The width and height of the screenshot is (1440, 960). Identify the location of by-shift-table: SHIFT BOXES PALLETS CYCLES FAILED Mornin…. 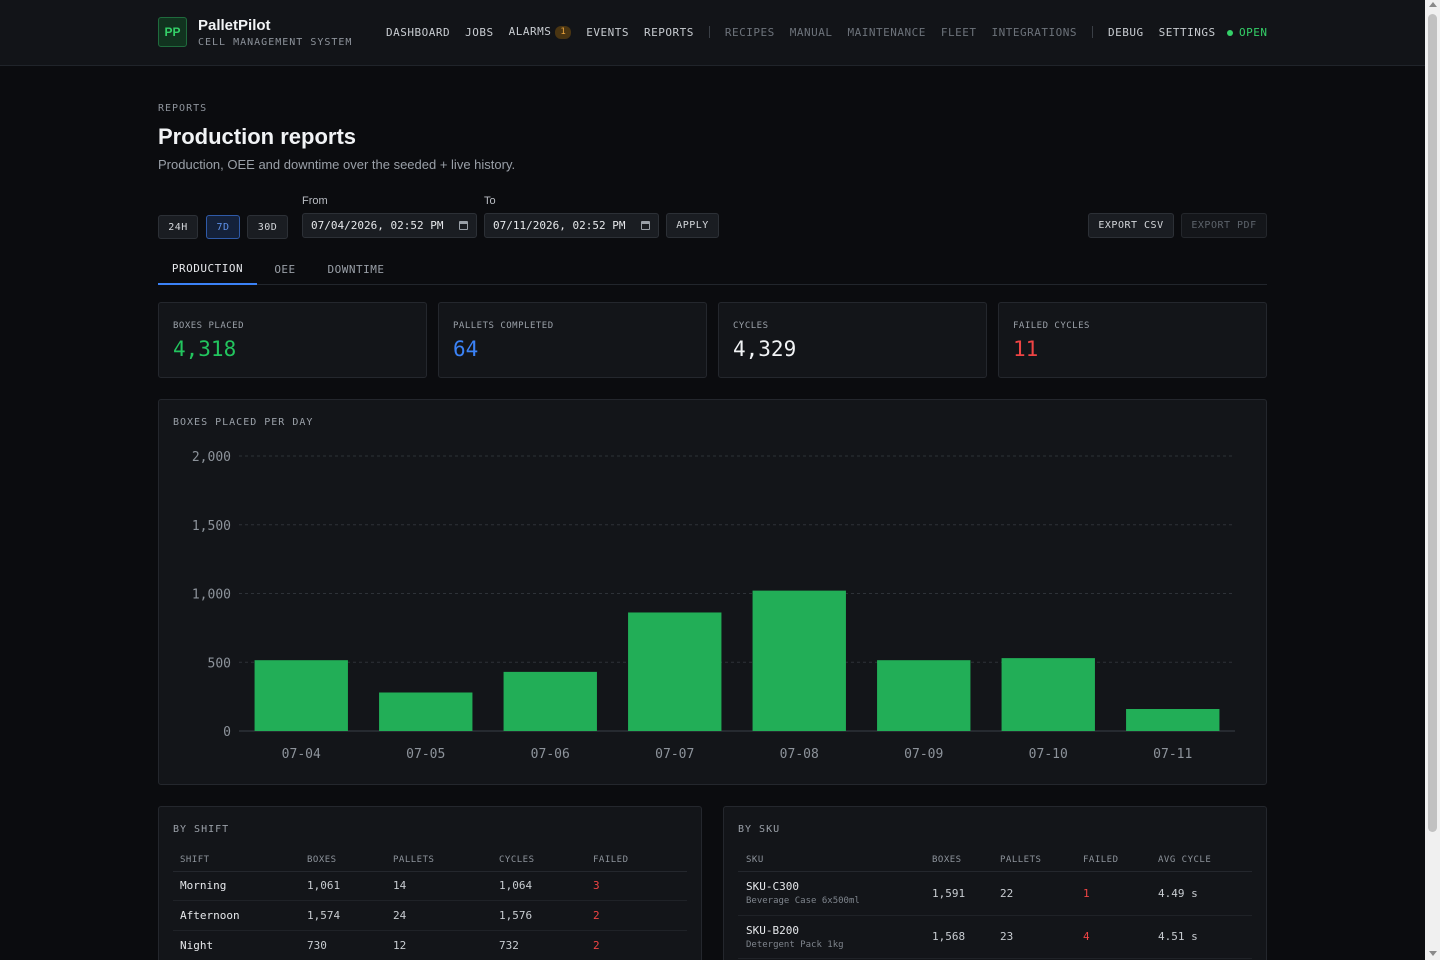
(430, 904).